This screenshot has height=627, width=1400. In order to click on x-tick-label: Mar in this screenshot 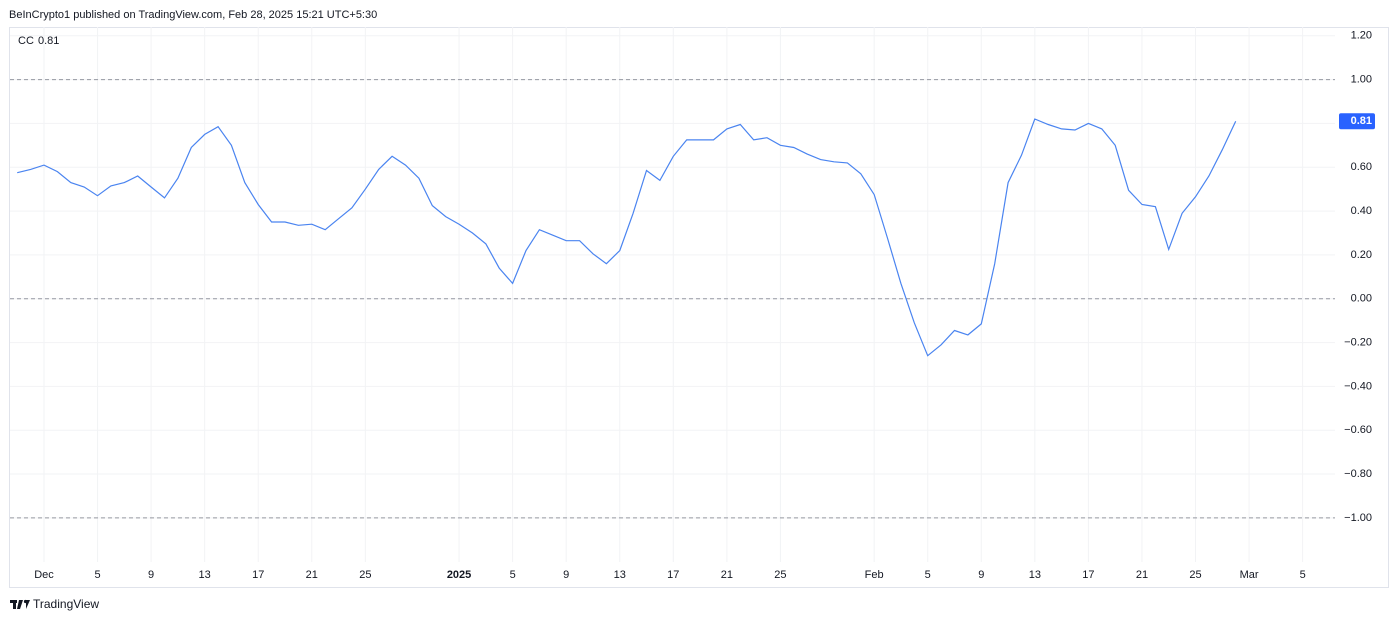, I will do `click(1249, 575)`.